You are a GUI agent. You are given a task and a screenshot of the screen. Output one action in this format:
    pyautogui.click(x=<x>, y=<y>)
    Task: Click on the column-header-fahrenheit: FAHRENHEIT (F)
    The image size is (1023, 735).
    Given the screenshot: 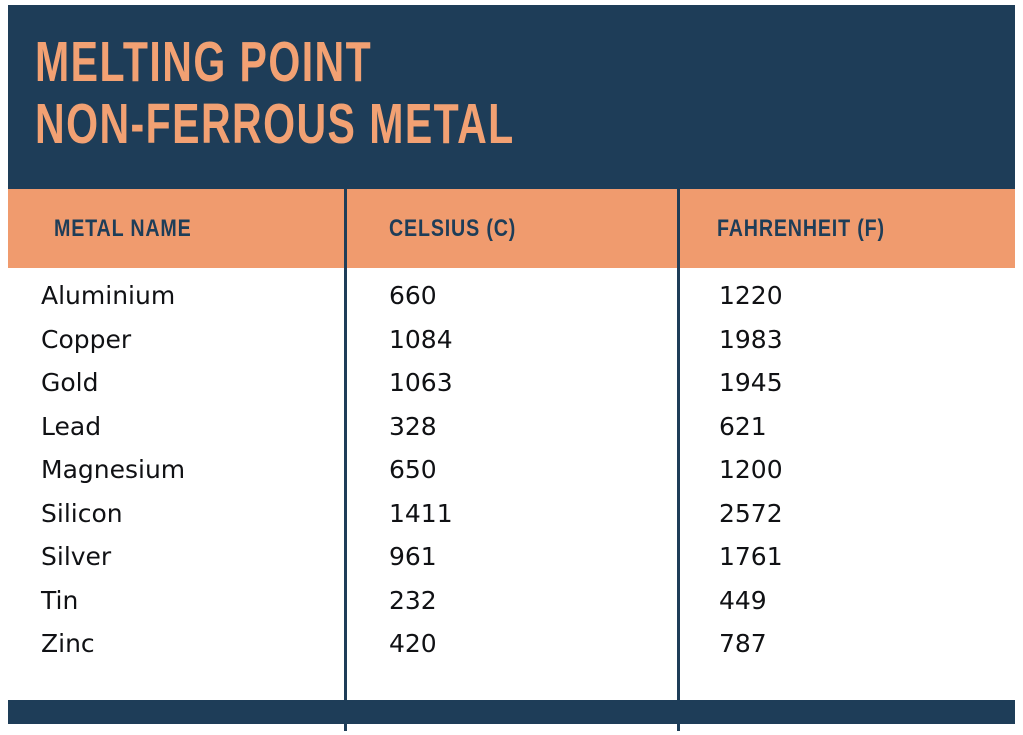 What is the action you would take?
    pyautogui.click(x=846, y=229)
    